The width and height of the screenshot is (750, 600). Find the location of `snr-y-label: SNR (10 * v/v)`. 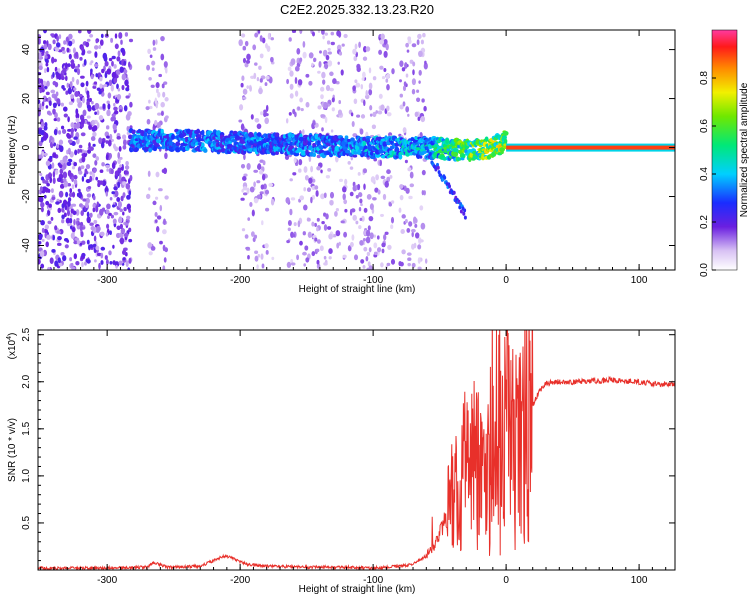

snr-y-label: SNR (10 * v/v) is located at coordinates (12, 450).